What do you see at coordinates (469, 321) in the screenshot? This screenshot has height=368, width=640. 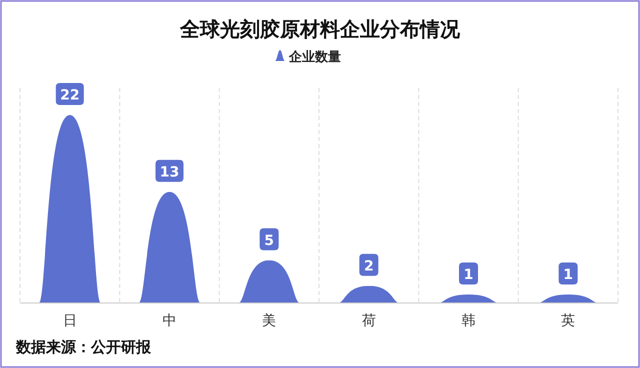 I see `x-tick-label: 韩` at bounding box center [469, 321].